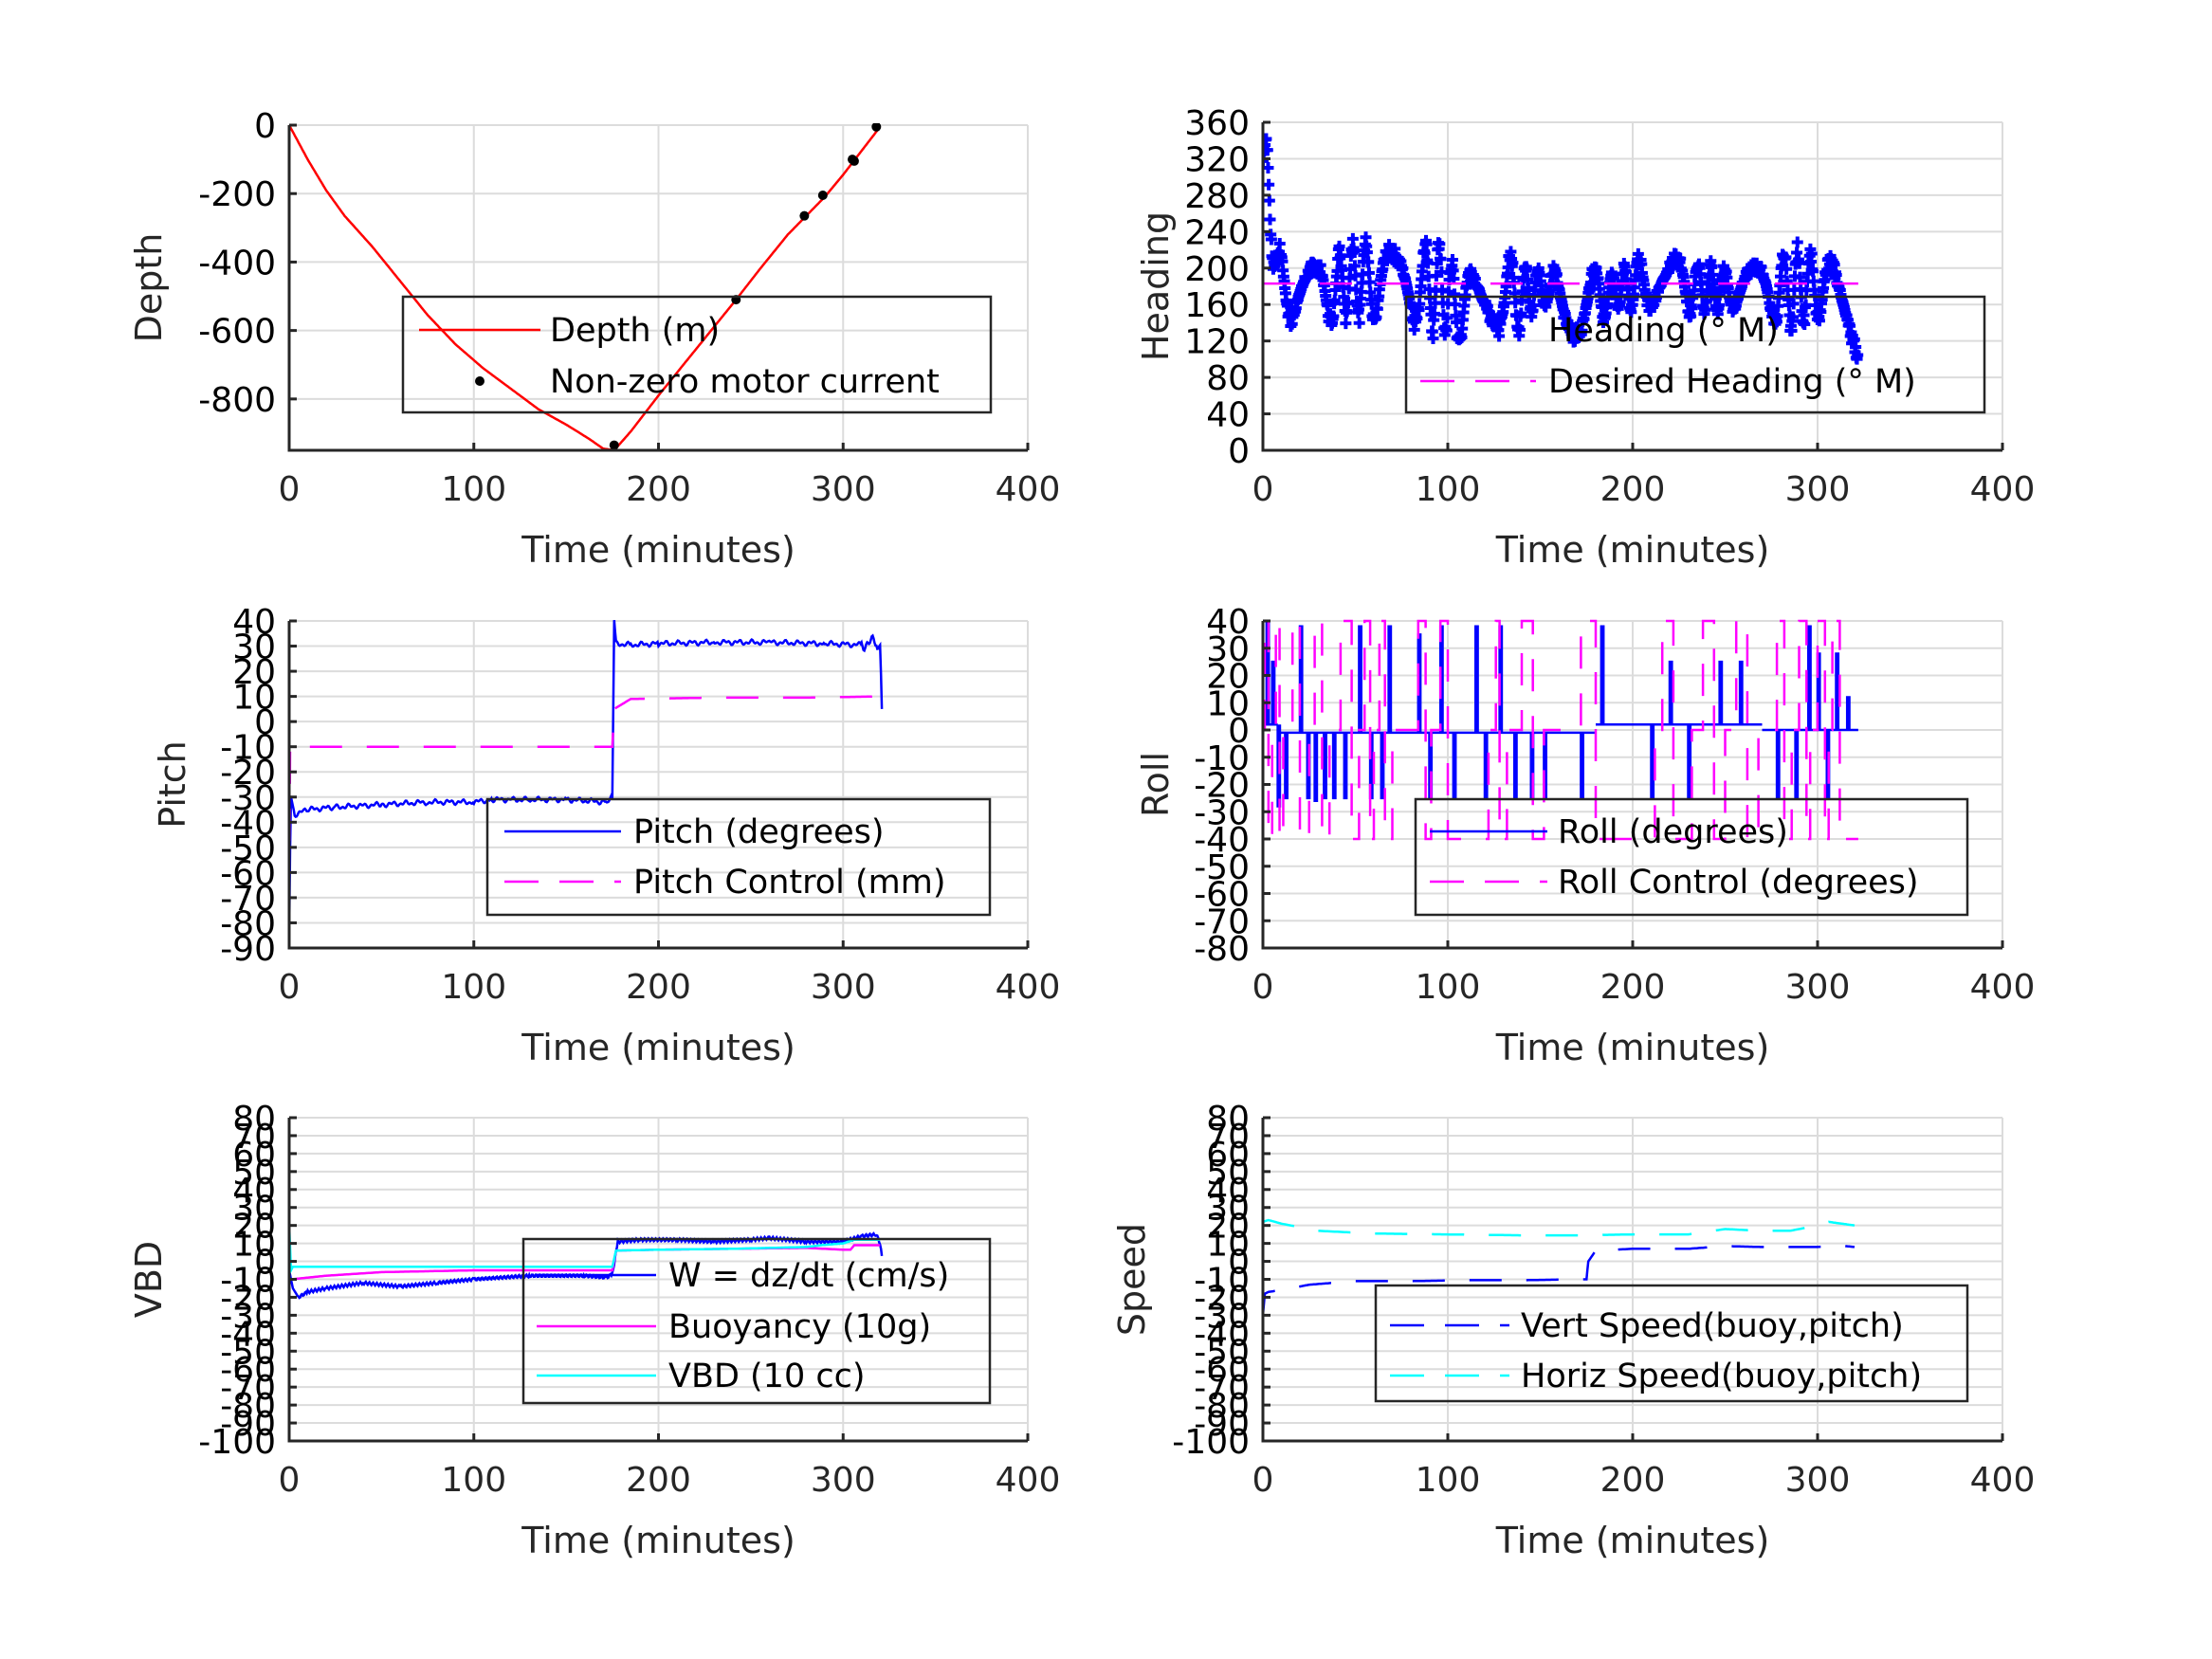 Image resolution: width=2212 pixels, height=1659 pixels. What do you see at coordinates (1156, 784) in the screenshot?
I see `y-axis-label: Roll` at bounding box center [1156, 784].